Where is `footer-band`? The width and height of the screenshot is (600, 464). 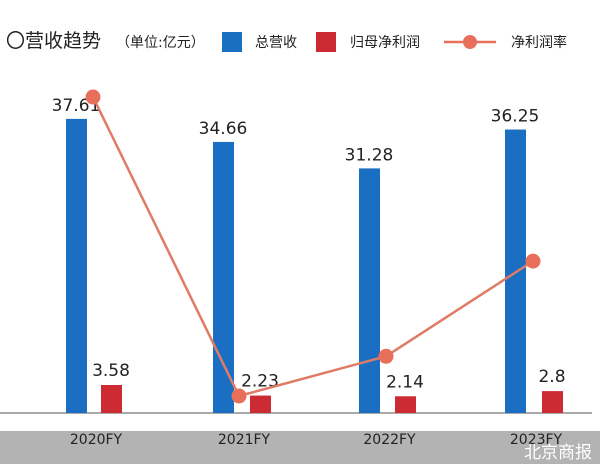 footer-band is located at coordinates (300, 447).